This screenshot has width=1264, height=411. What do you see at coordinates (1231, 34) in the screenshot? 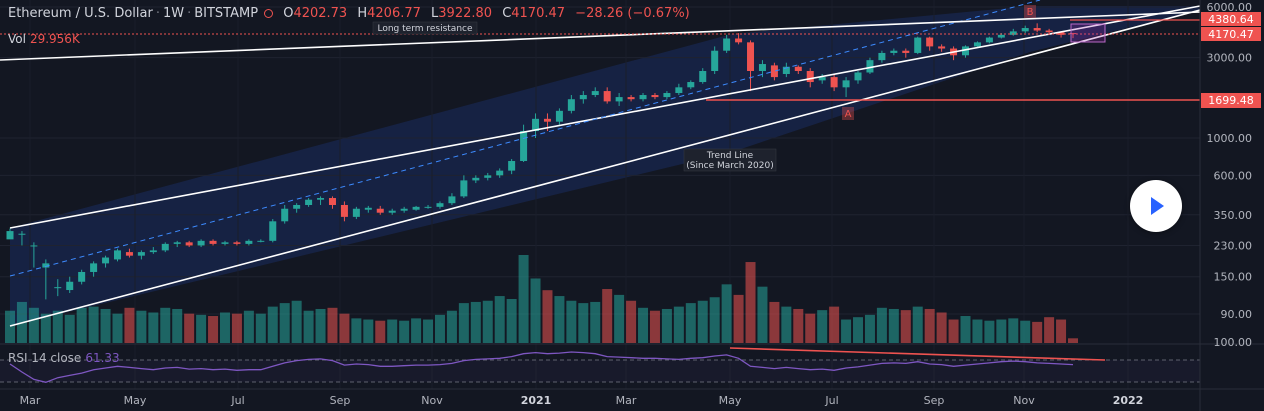
I see `current-price-tag: 4170.47` at bounding box center [1231, 34].